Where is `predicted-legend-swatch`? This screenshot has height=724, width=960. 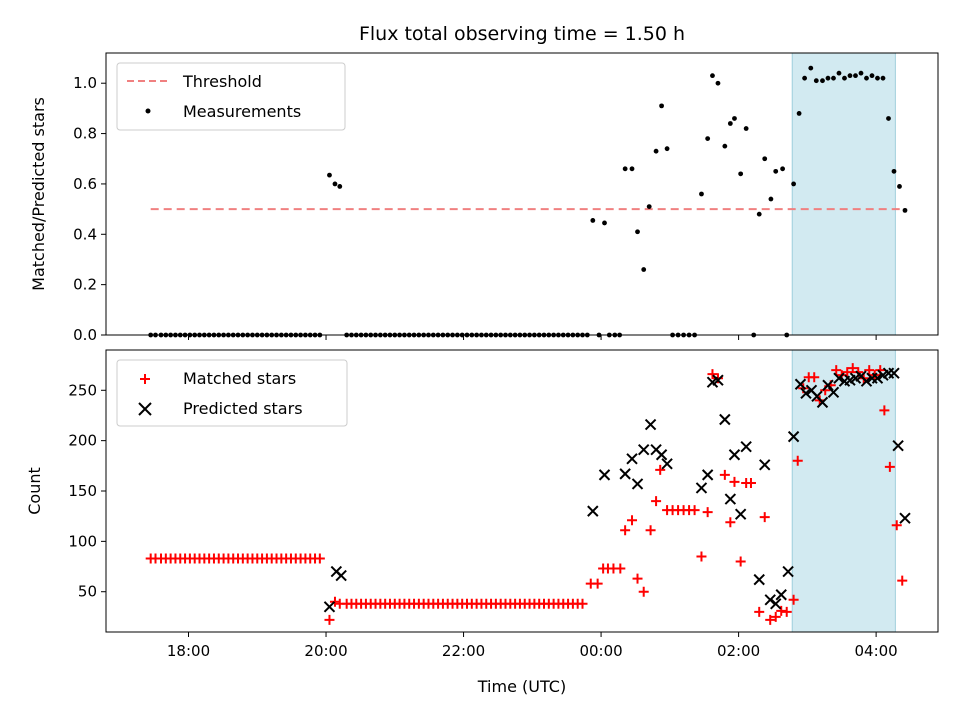
predicted-legend-swatch is located at coordinates (145, 409).